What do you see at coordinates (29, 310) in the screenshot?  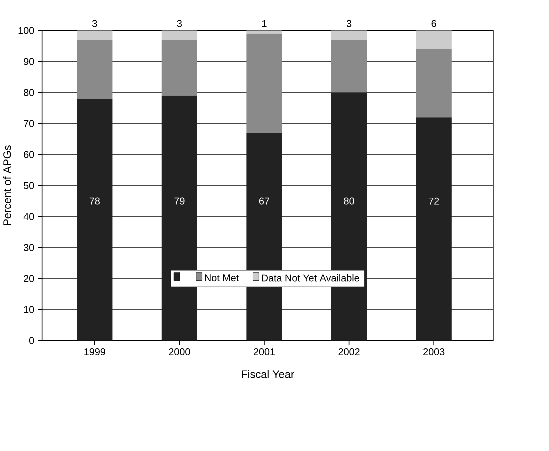 I see `y-tick-label: 10` at bounding box center [29, 310].